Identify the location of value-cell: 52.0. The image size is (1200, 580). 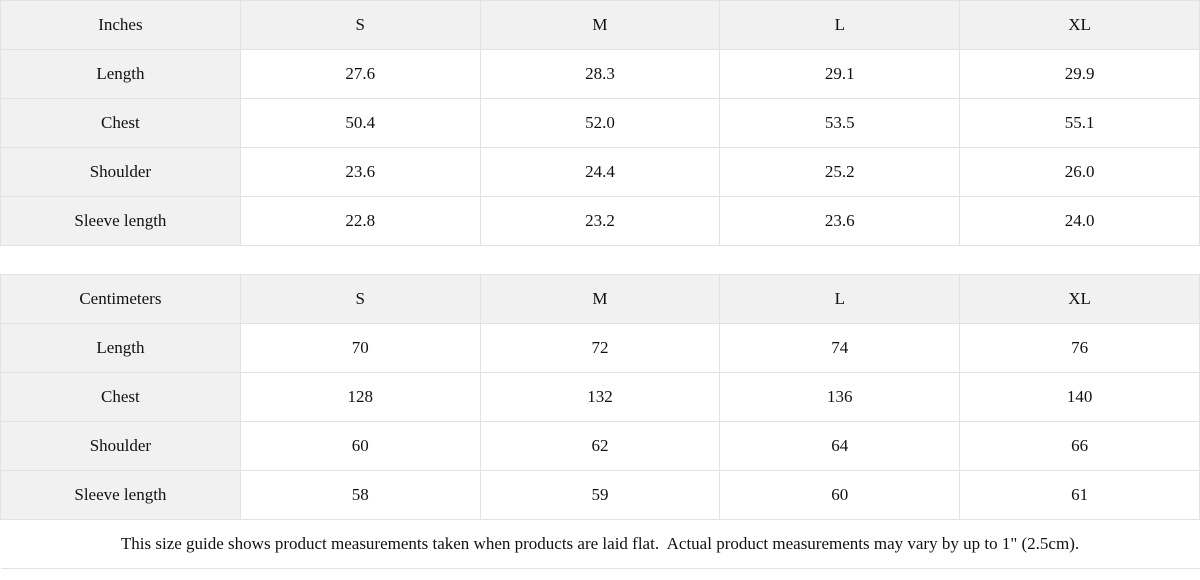
(600, 123).